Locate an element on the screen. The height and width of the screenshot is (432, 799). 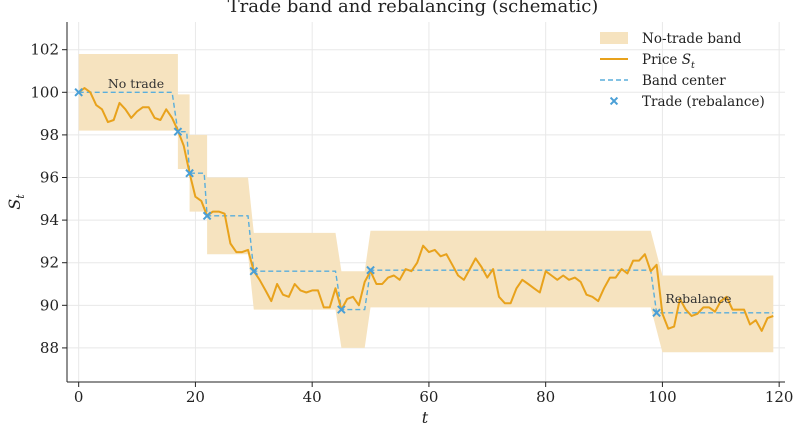
legend-item: Trade (rebalance) is located at coordinates (687, 102).